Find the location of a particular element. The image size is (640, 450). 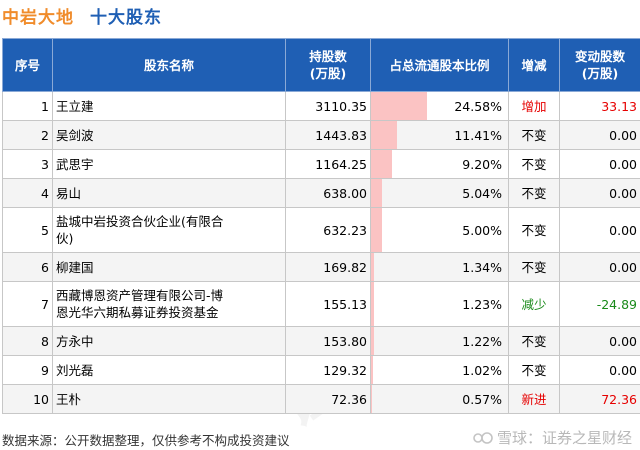

holder-name-line: 刘光磊 is located at coordinates (75, 370).